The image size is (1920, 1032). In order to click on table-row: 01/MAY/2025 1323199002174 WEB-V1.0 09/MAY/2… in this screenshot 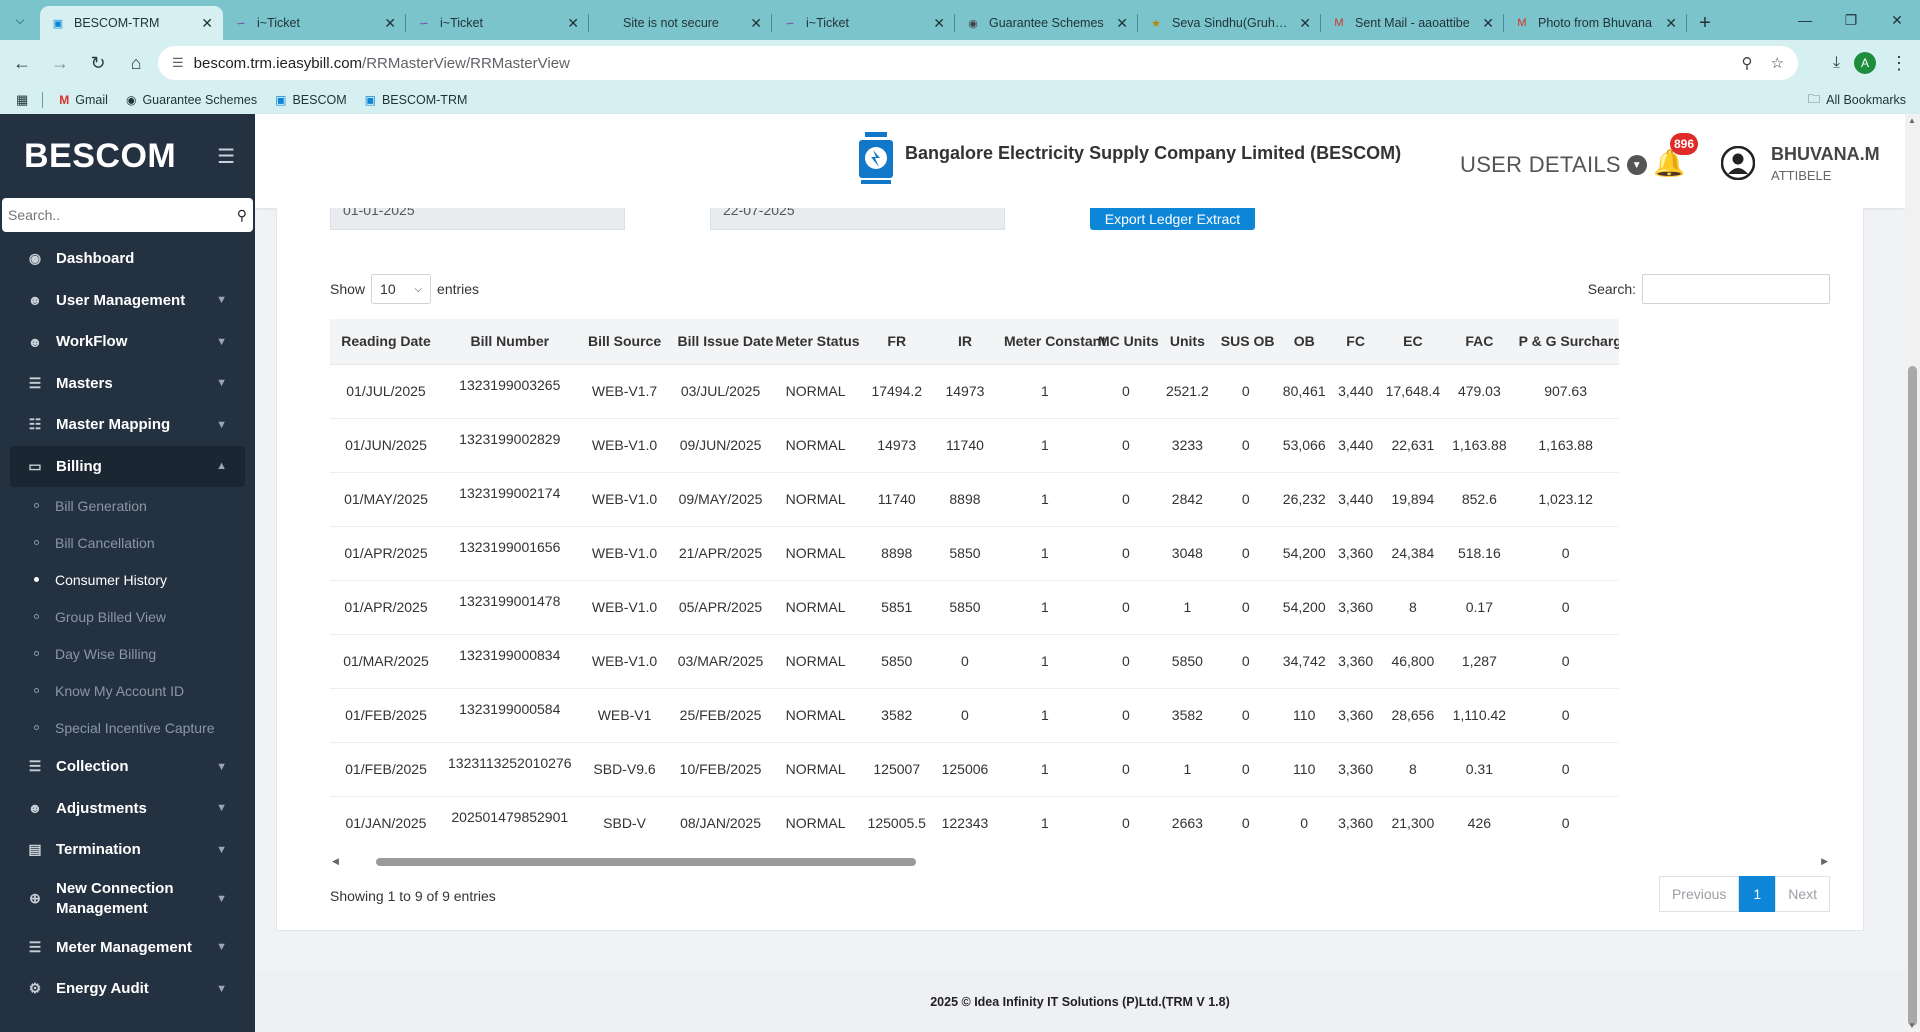, I will do `click(974, 499)`.